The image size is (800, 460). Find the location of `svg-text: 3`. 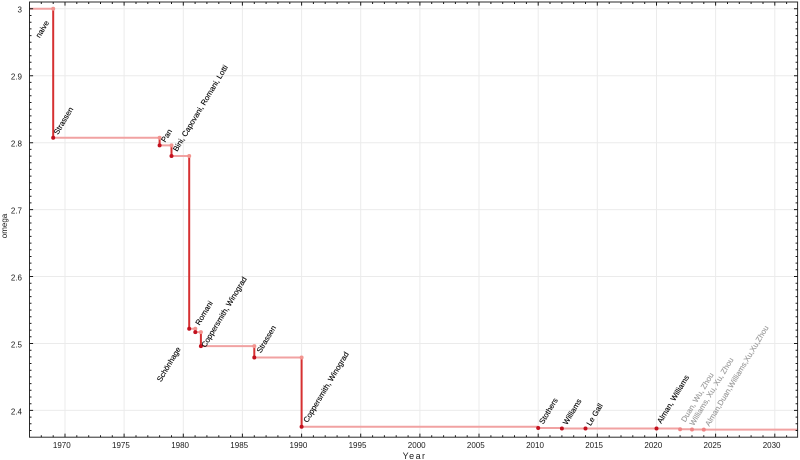

svg-text: 3 is located at coordinates (20, 10).